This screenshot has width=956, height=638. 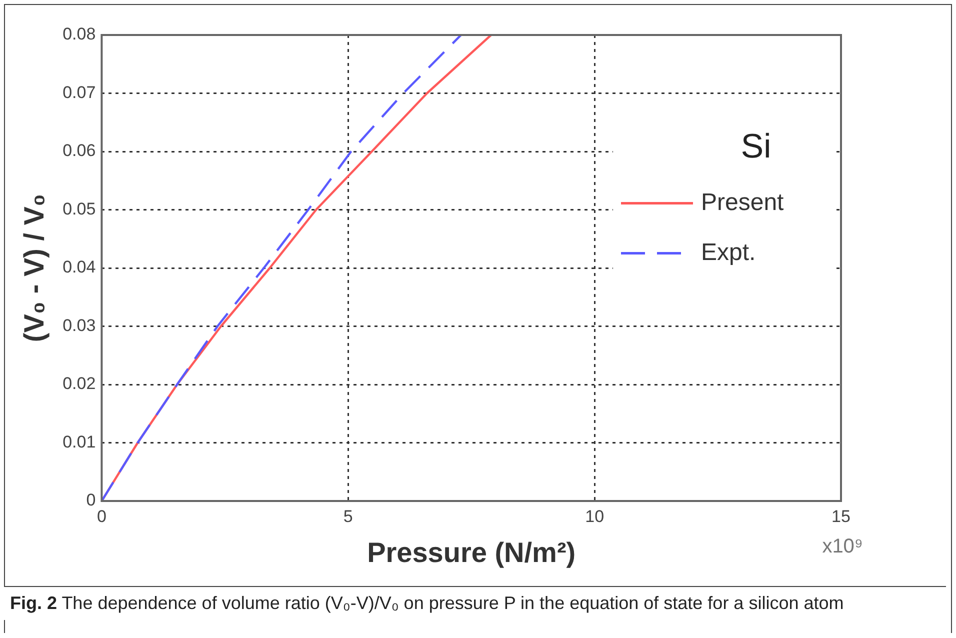 What do you see at coordinates (79, 267) in the screenshot?
I see `y-tick-label: 0.04` at bounding box center [79, 267].